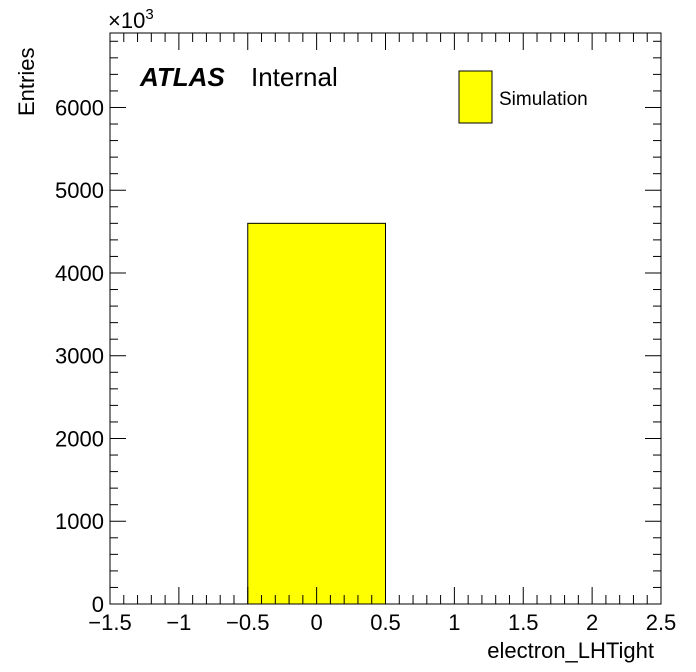  Describe the element at coordinates (592, 622) in the screenshot. I see `x-tick-label: 2` at that location.